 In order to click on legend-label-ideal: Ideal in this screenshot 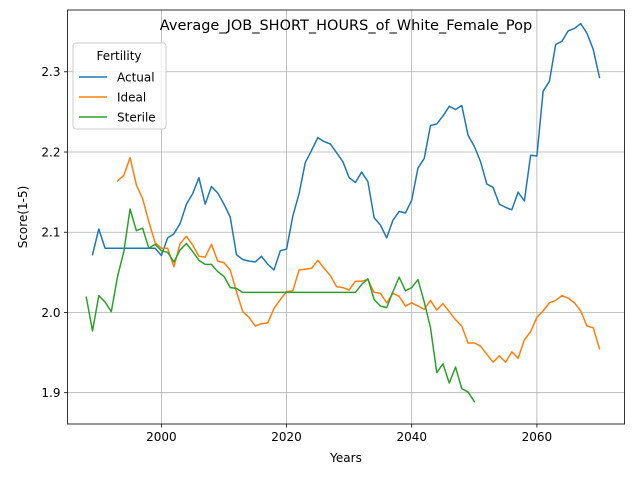, I will do `click(131, 97)`.